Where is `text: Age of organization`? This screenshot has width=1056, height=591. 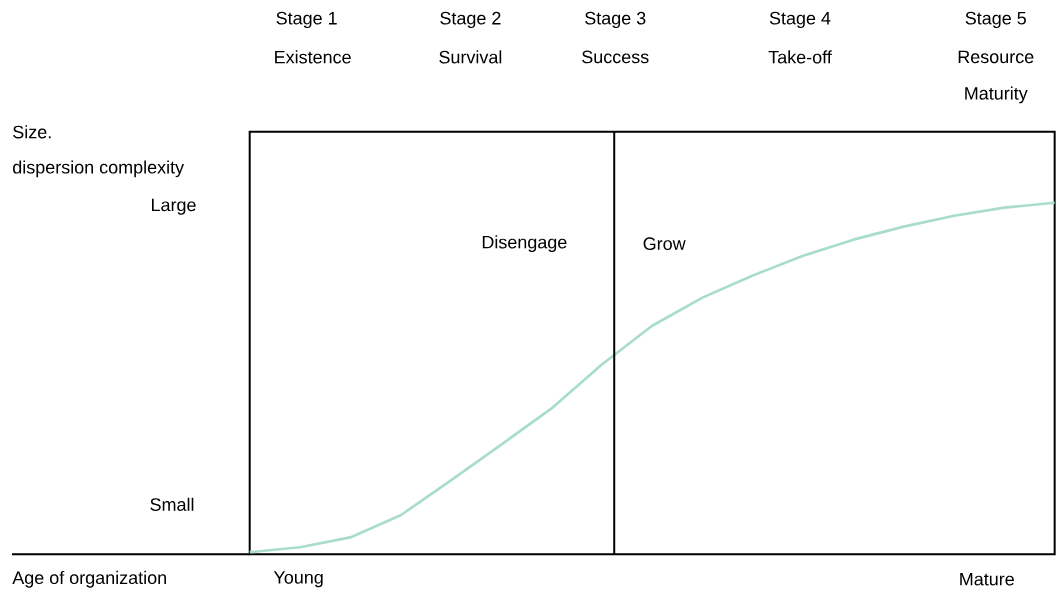
text: Age of organization is located at coordinates (89, 579).